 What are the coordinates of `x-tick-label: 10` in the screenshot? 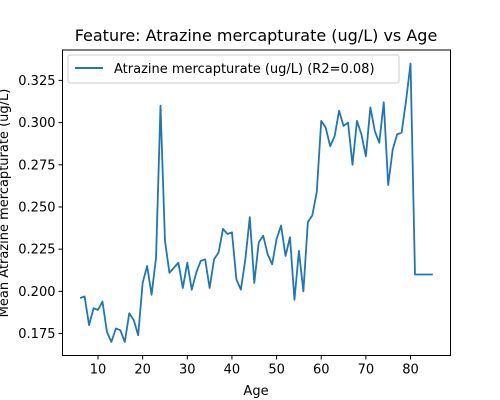 It's located at (98, 370).